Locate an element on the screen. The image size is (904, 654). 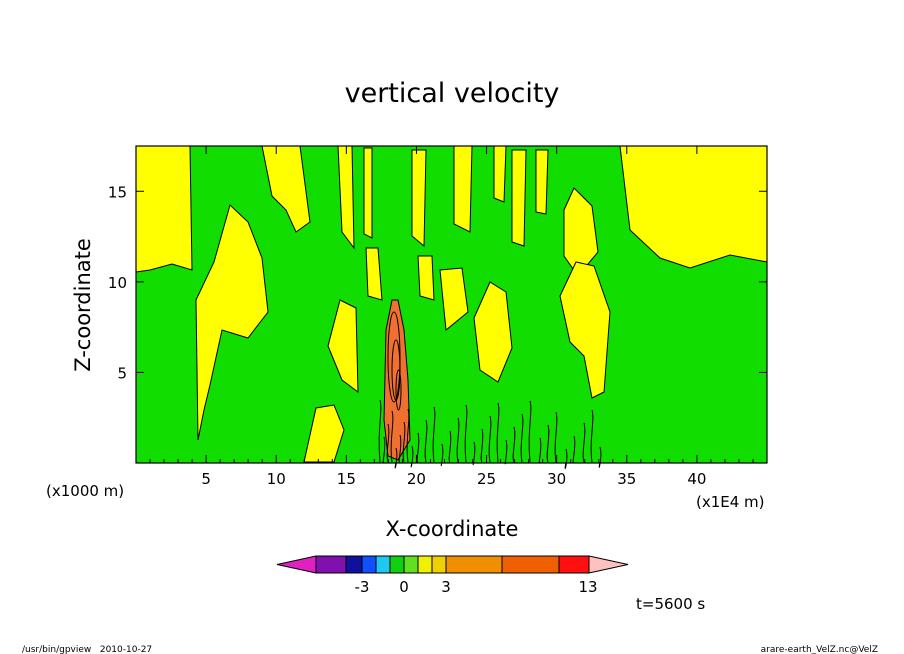
x-tick-label: 30 is located at coordinates (556, 479).